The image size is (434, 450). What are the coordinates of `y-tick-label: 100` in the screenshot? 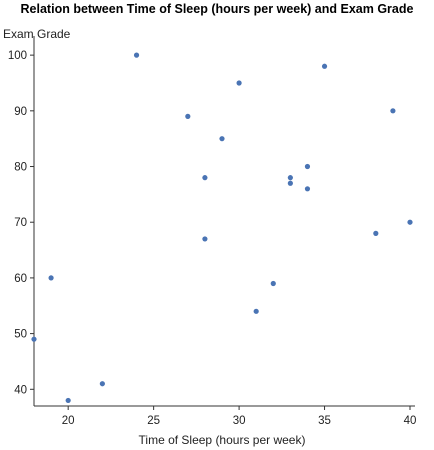 It's located at (17, 56).